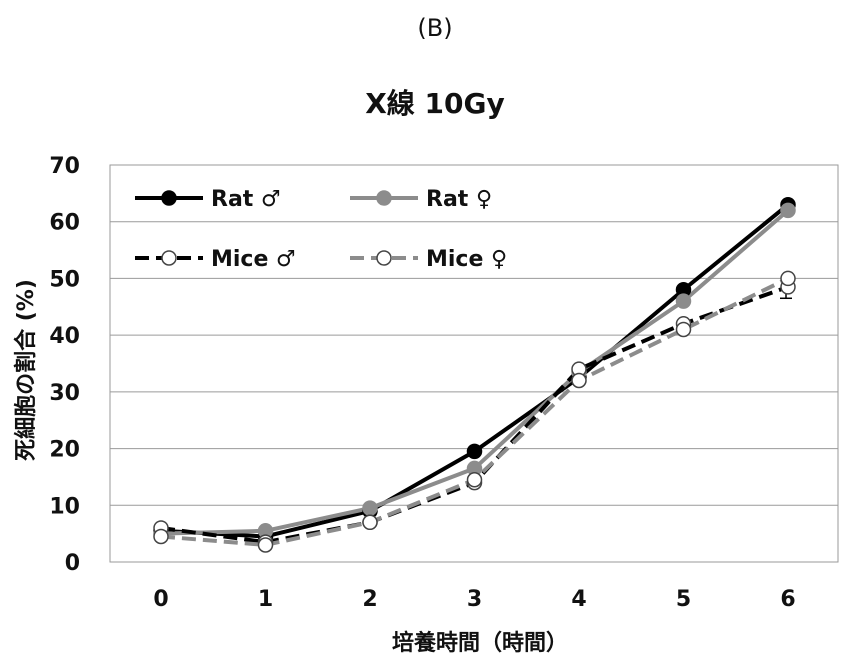  Describe the element at coordinates (160, 599) in the screenshot. I see `x-tick-label: 0` at that location.